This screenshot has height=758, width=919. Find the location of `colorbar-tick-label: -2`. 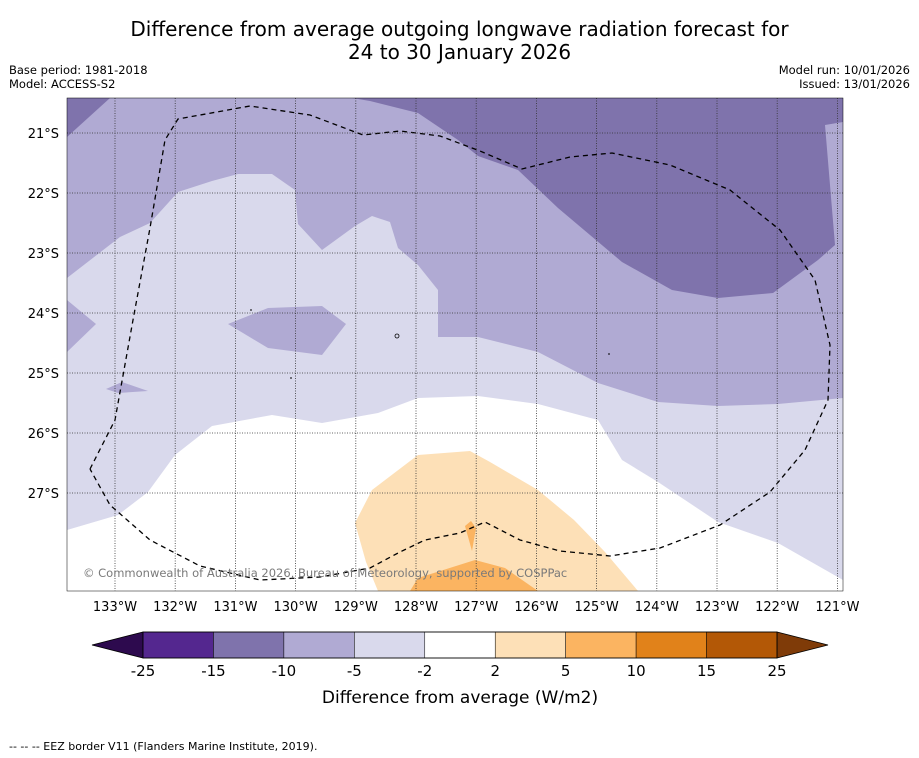

colorbar-tick-label: -2 is located at coordinates (424, 671).